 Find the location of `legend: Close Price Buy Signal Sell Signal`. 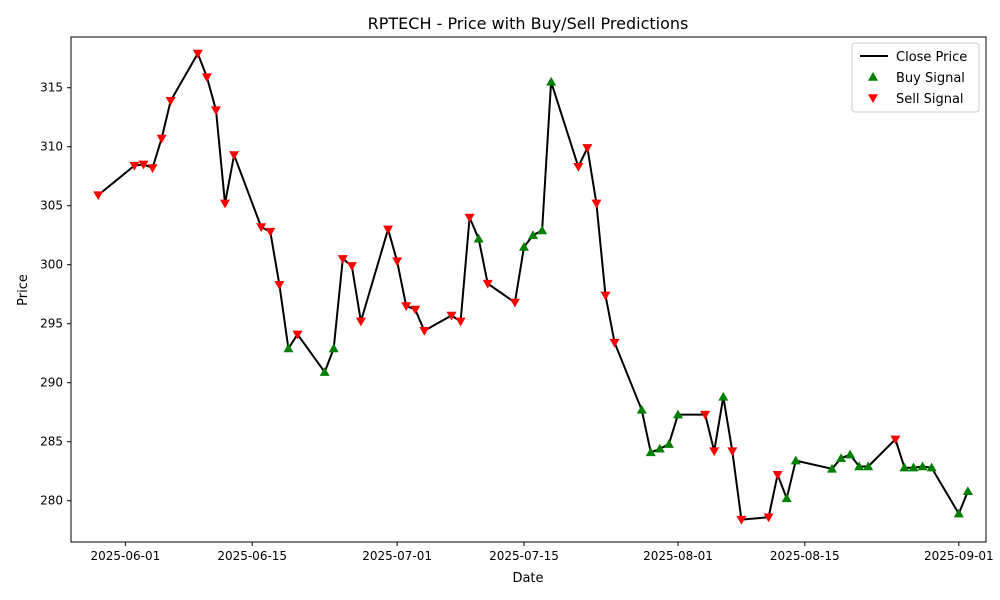

legend: Close Price Buy Signal Sell Signal is located at coordinates (915, 77).